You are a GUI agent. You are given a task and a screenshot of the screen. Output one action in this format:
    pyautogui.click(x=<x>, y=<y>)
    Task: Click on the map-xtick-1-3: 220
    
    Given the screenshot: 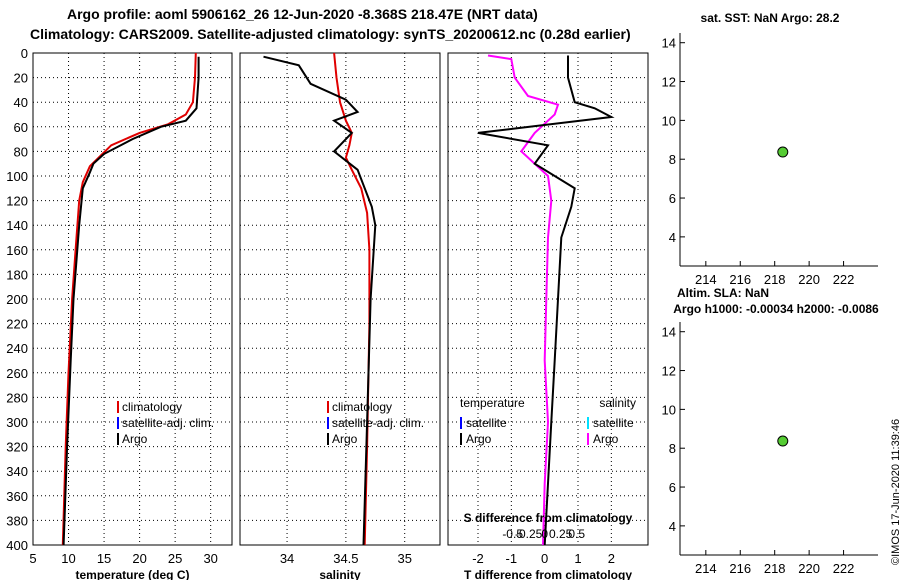 What is the action you would take?
    pyautogui.click(x=809, y=568)
    